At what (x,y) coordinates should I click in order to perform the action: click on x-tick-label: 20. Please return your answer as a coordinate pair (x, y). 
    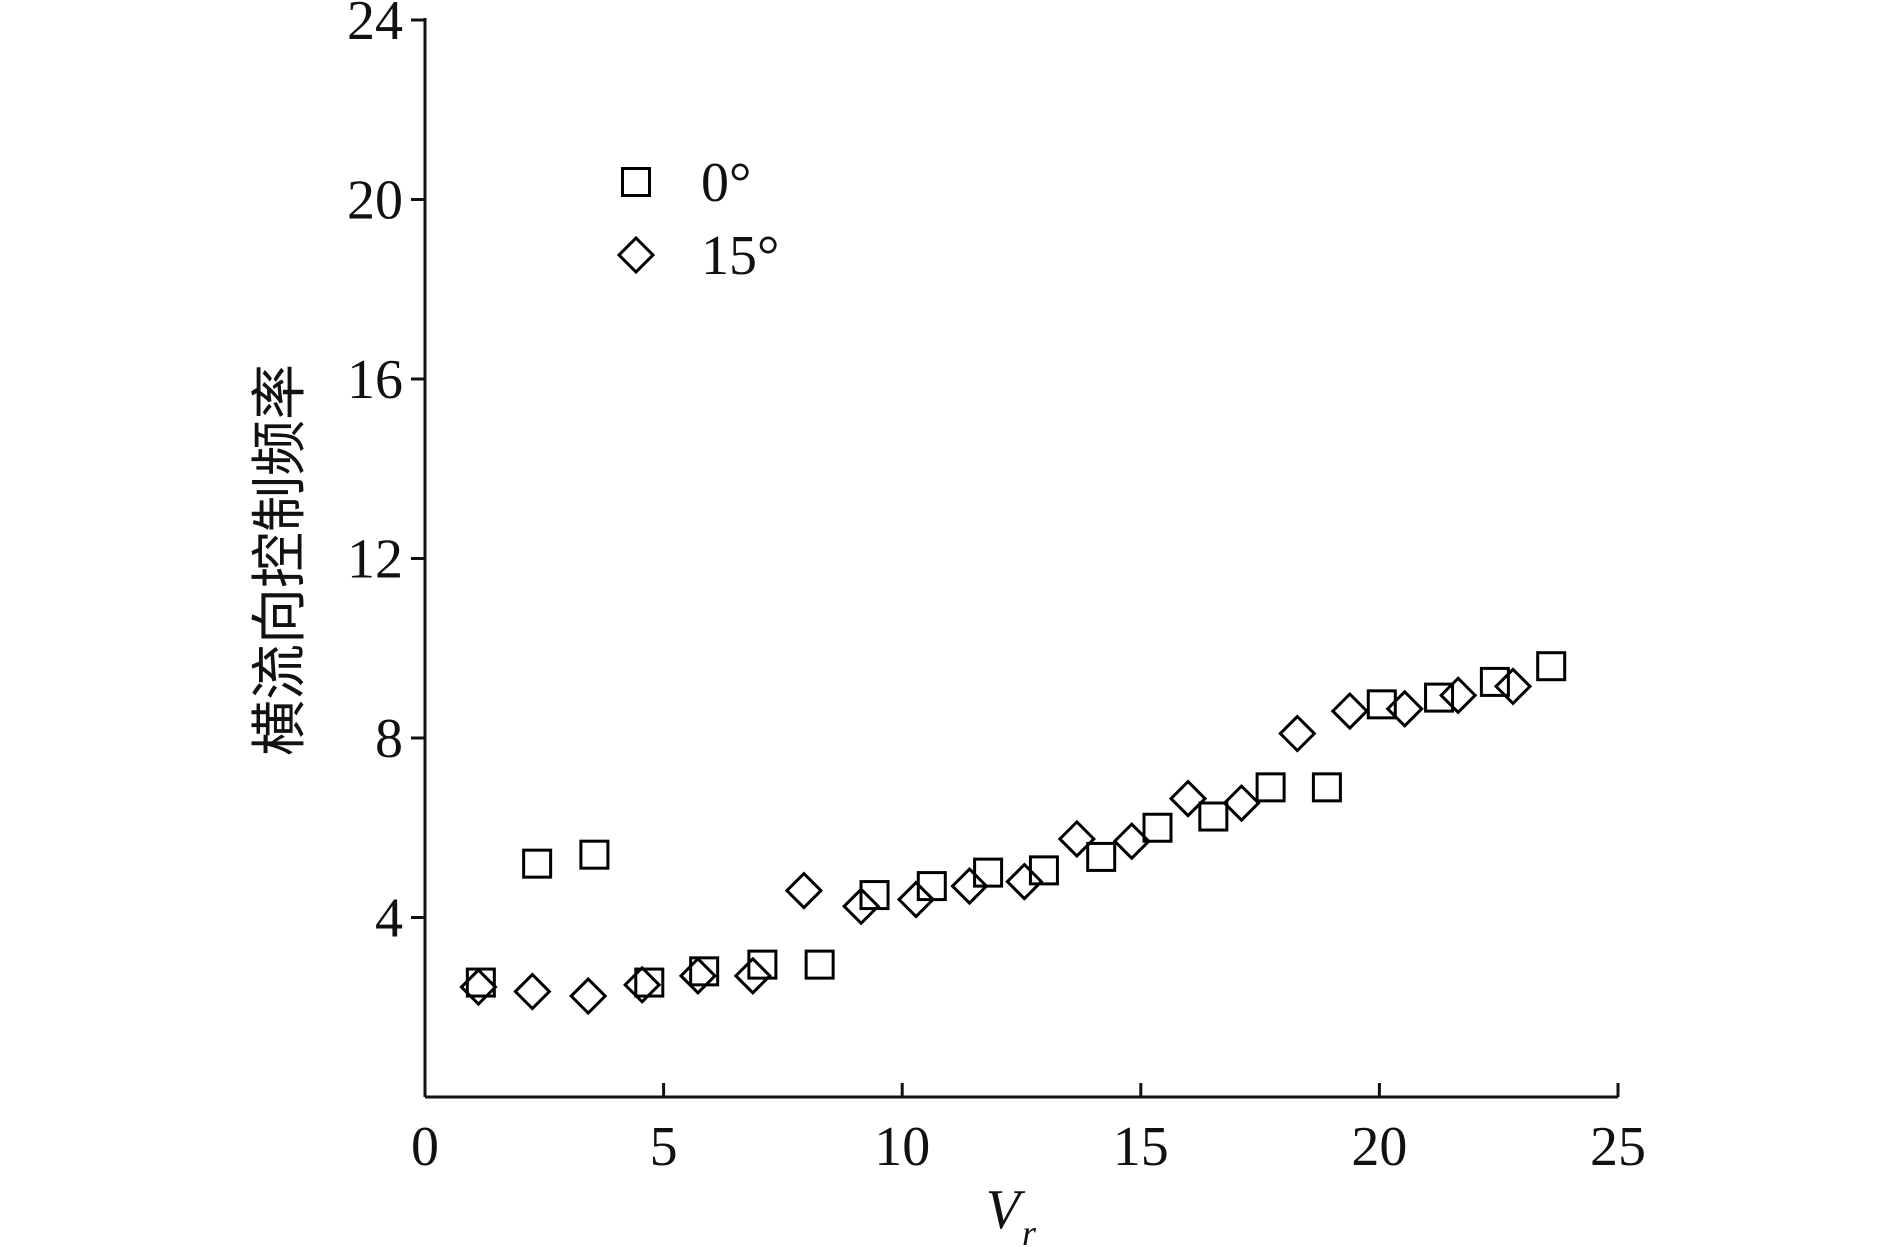
    Looking at the image, I should click on (1379, 1147).